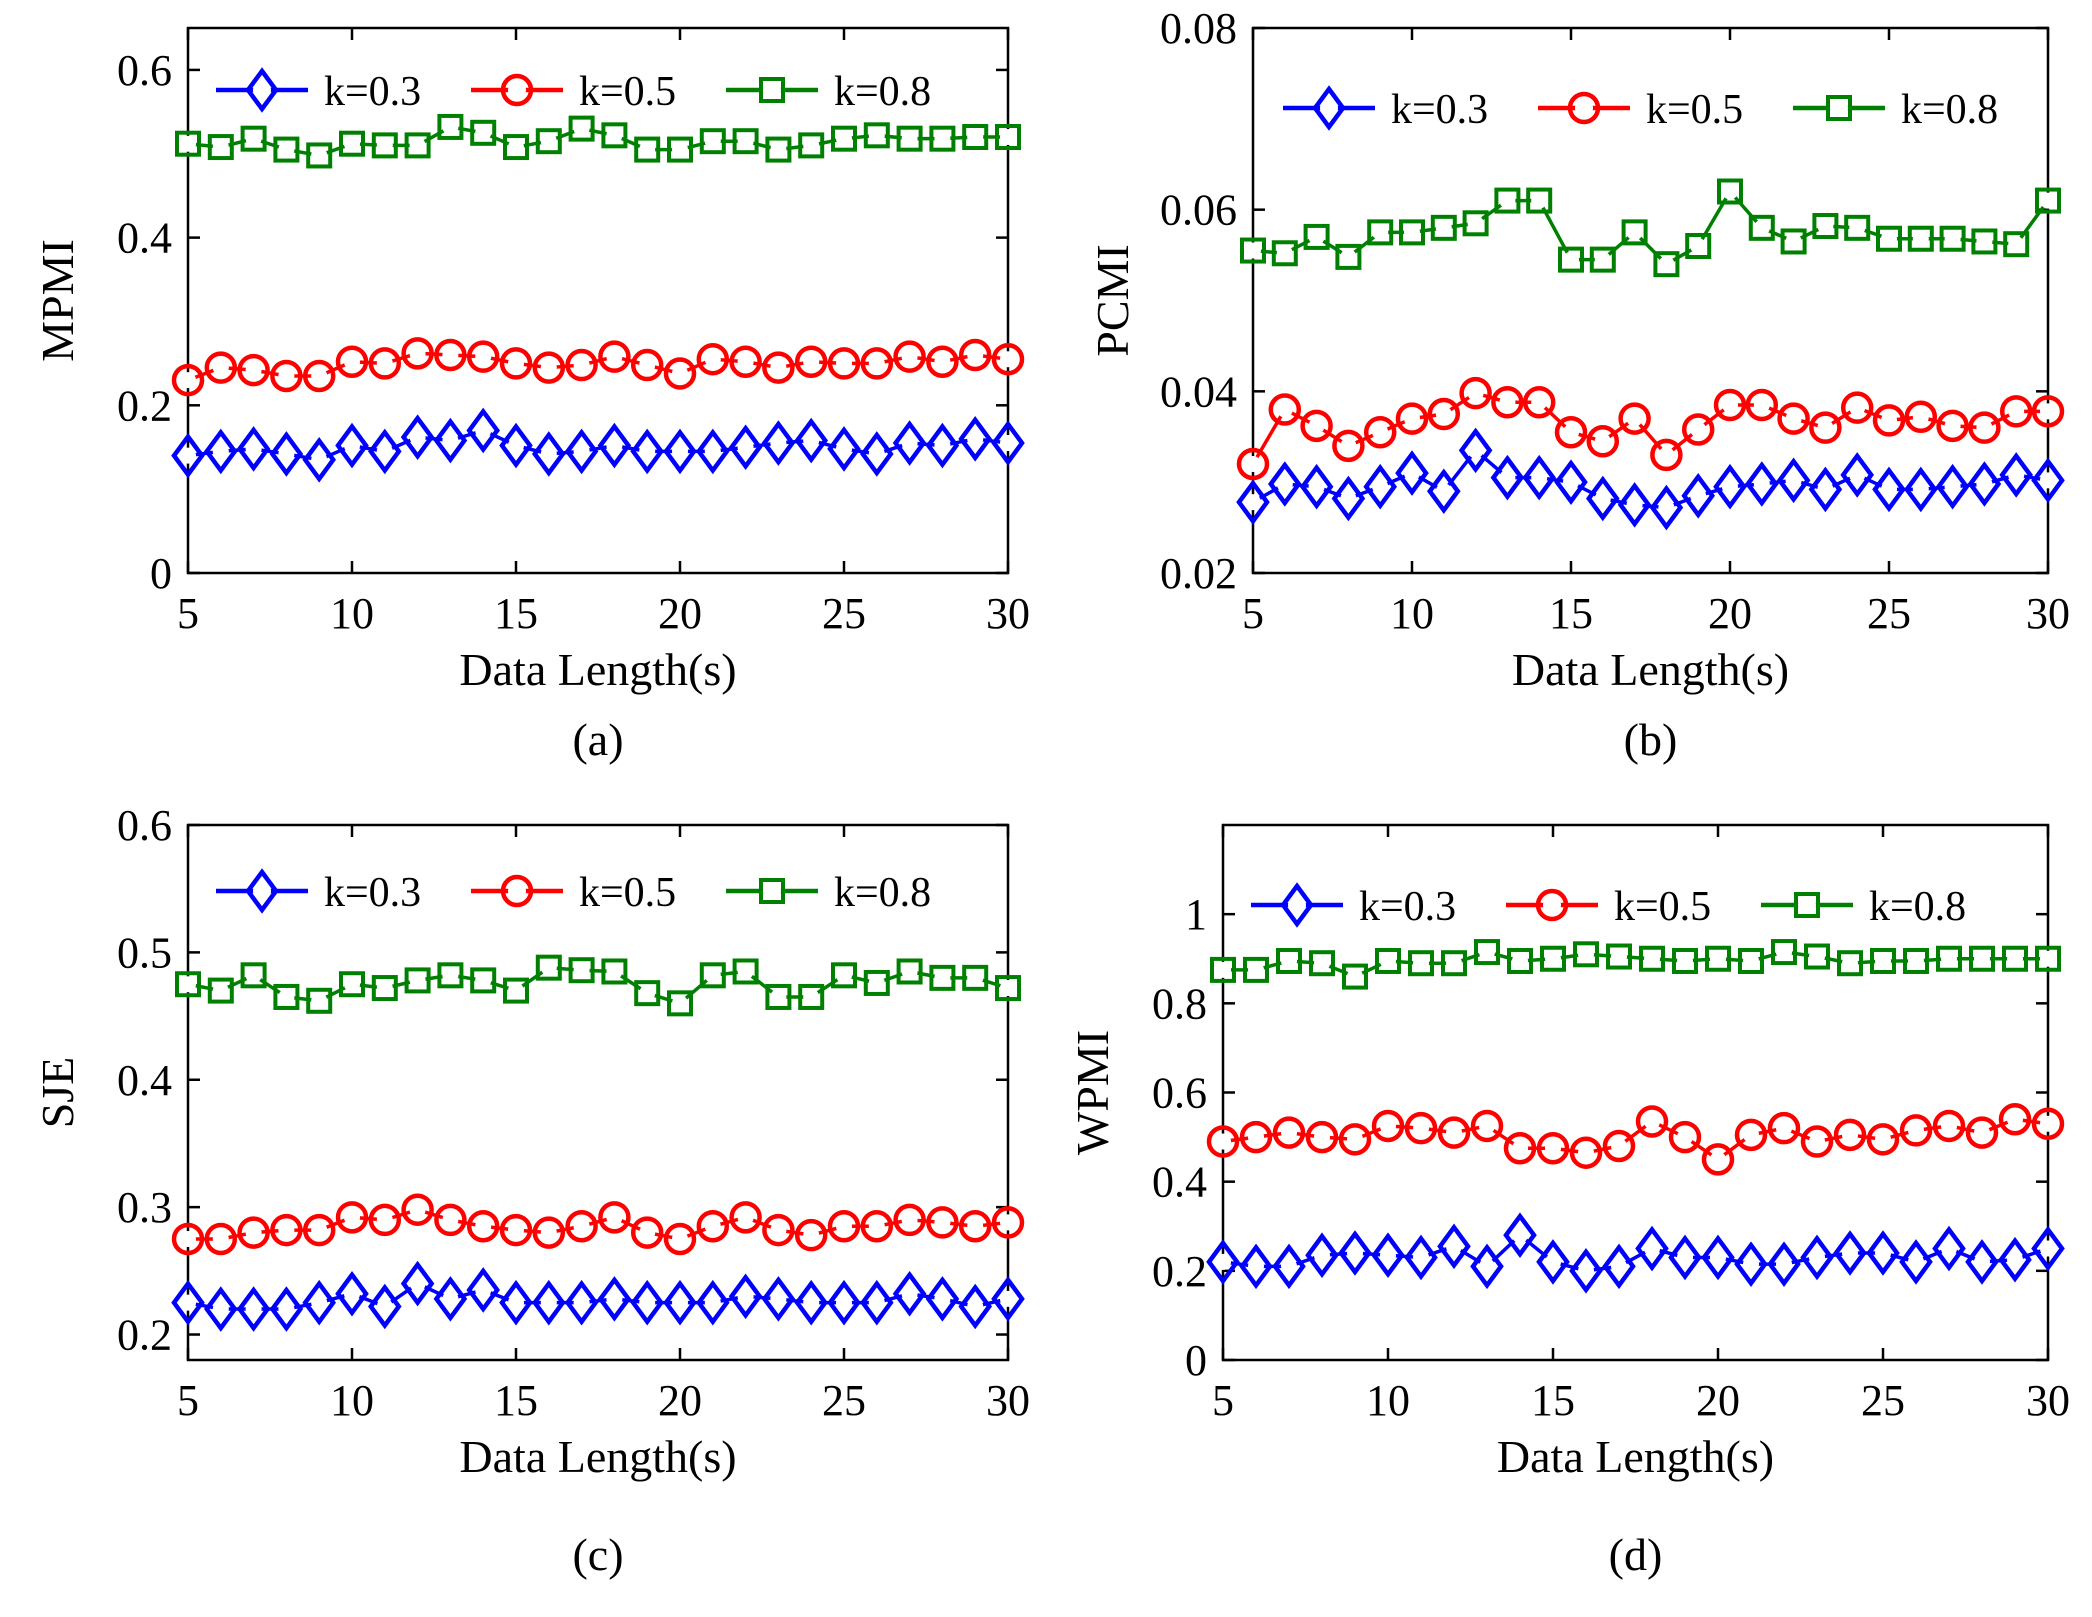  I want to click on x-tick-label: 15, so click(1571, 613).